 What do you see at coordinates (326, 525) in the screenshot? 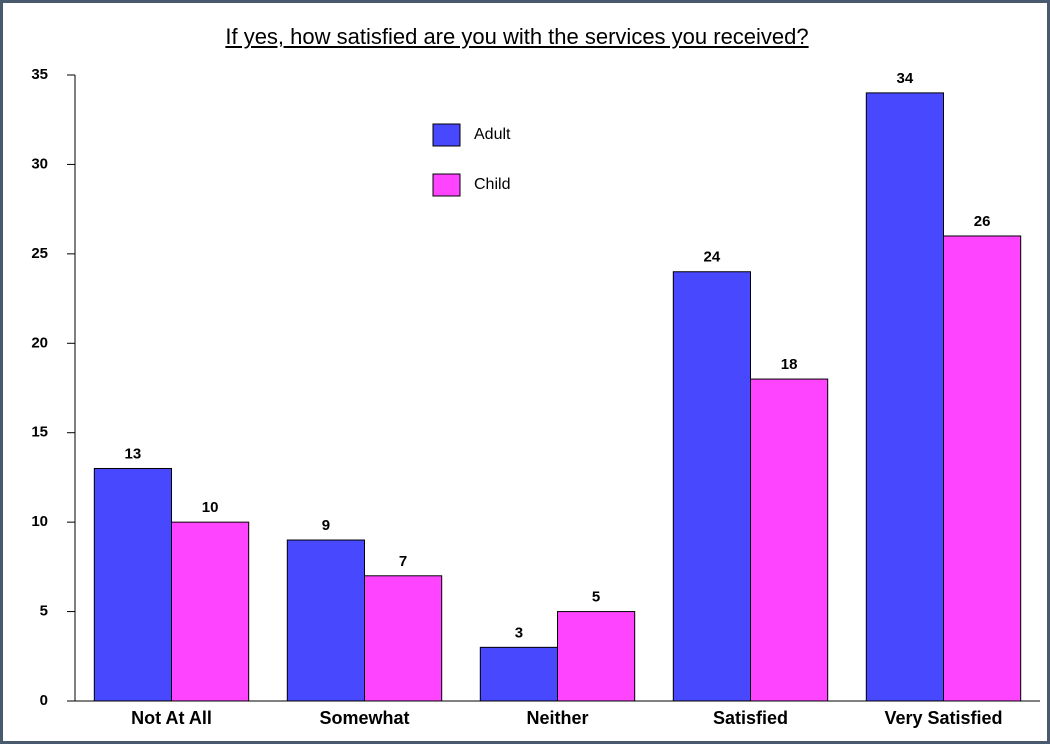
I see `value-label: 9` at bounding box center [326, 525].